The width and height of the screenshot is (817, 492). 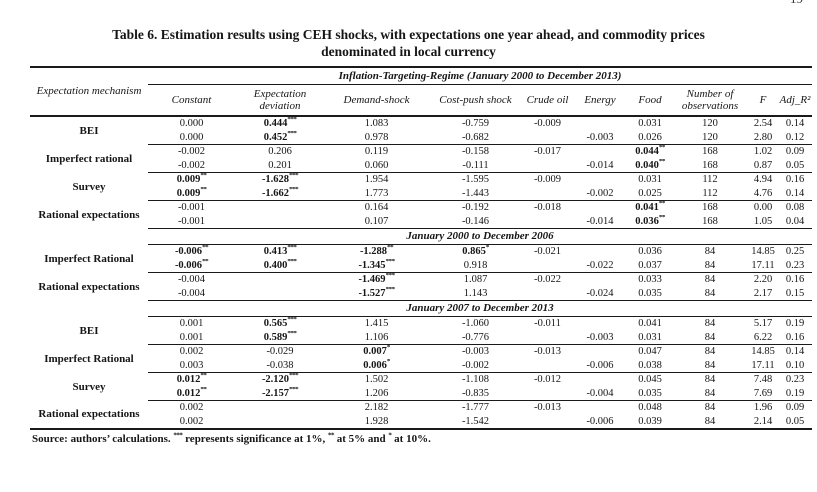 What do you see at coordinates (763, 252) in the screenshot?
I see `value-cell: 14.85` at bounding box center [763, 252].